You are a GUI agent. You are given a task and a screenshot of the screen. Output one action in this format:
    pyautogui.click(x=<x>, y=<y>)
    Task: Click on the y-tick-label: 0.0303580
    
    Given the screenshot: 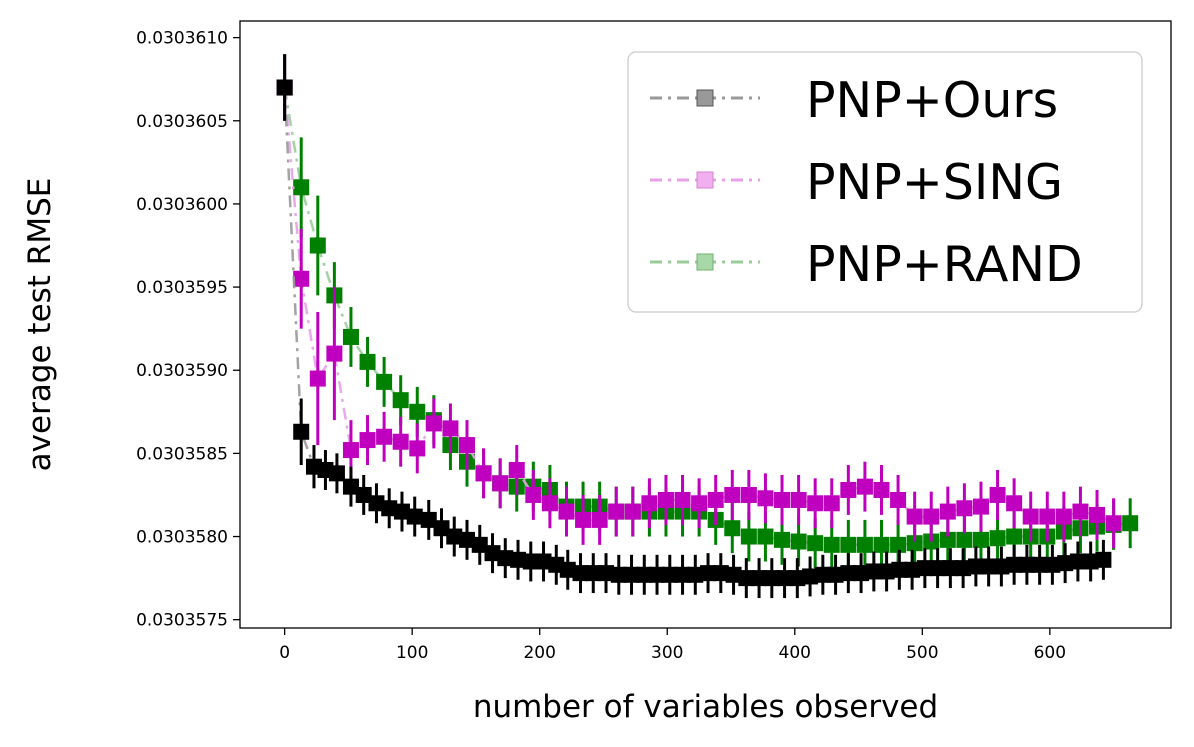 What is the action you would take?
    pyautogui.click(x=182, y=538)
    